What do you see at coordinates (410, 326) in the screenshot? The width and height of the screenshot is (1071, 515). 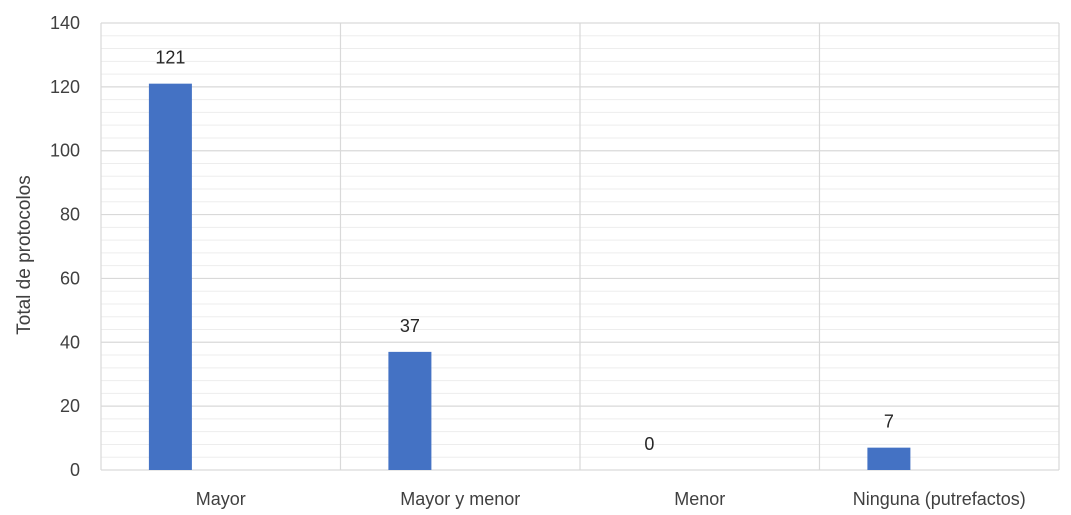 I see `data-label: 37` at bounding box center [410, 326].